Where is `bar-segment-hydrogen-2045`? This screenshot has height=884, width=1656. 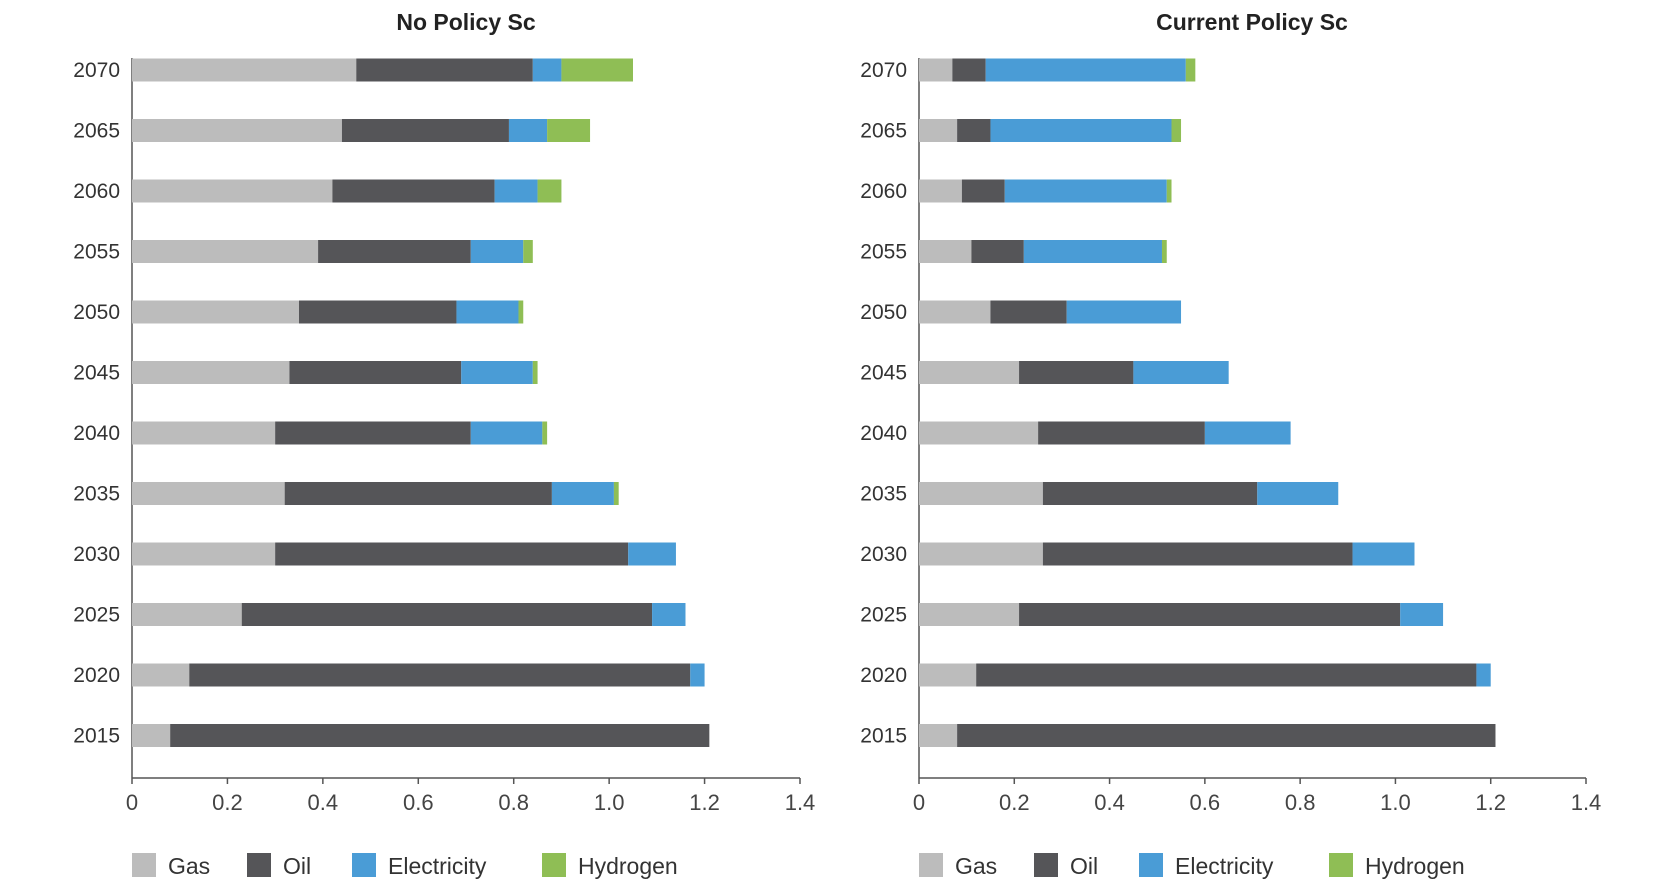
bar-segment-hydrogen-2045 is located at coordinates (535, 372).